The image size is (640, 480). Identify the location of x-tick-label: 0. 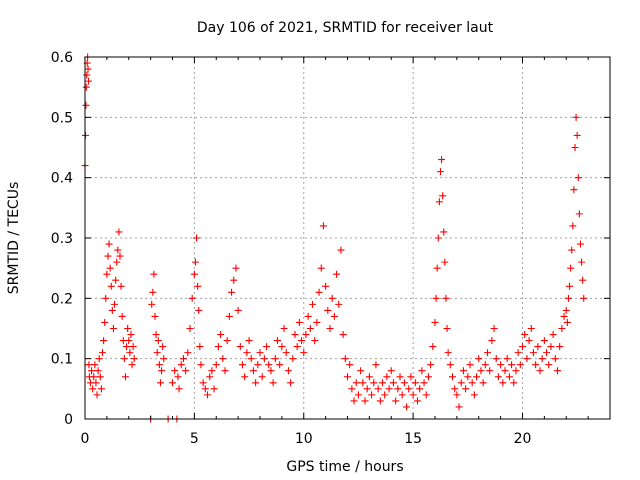
(85, 439).